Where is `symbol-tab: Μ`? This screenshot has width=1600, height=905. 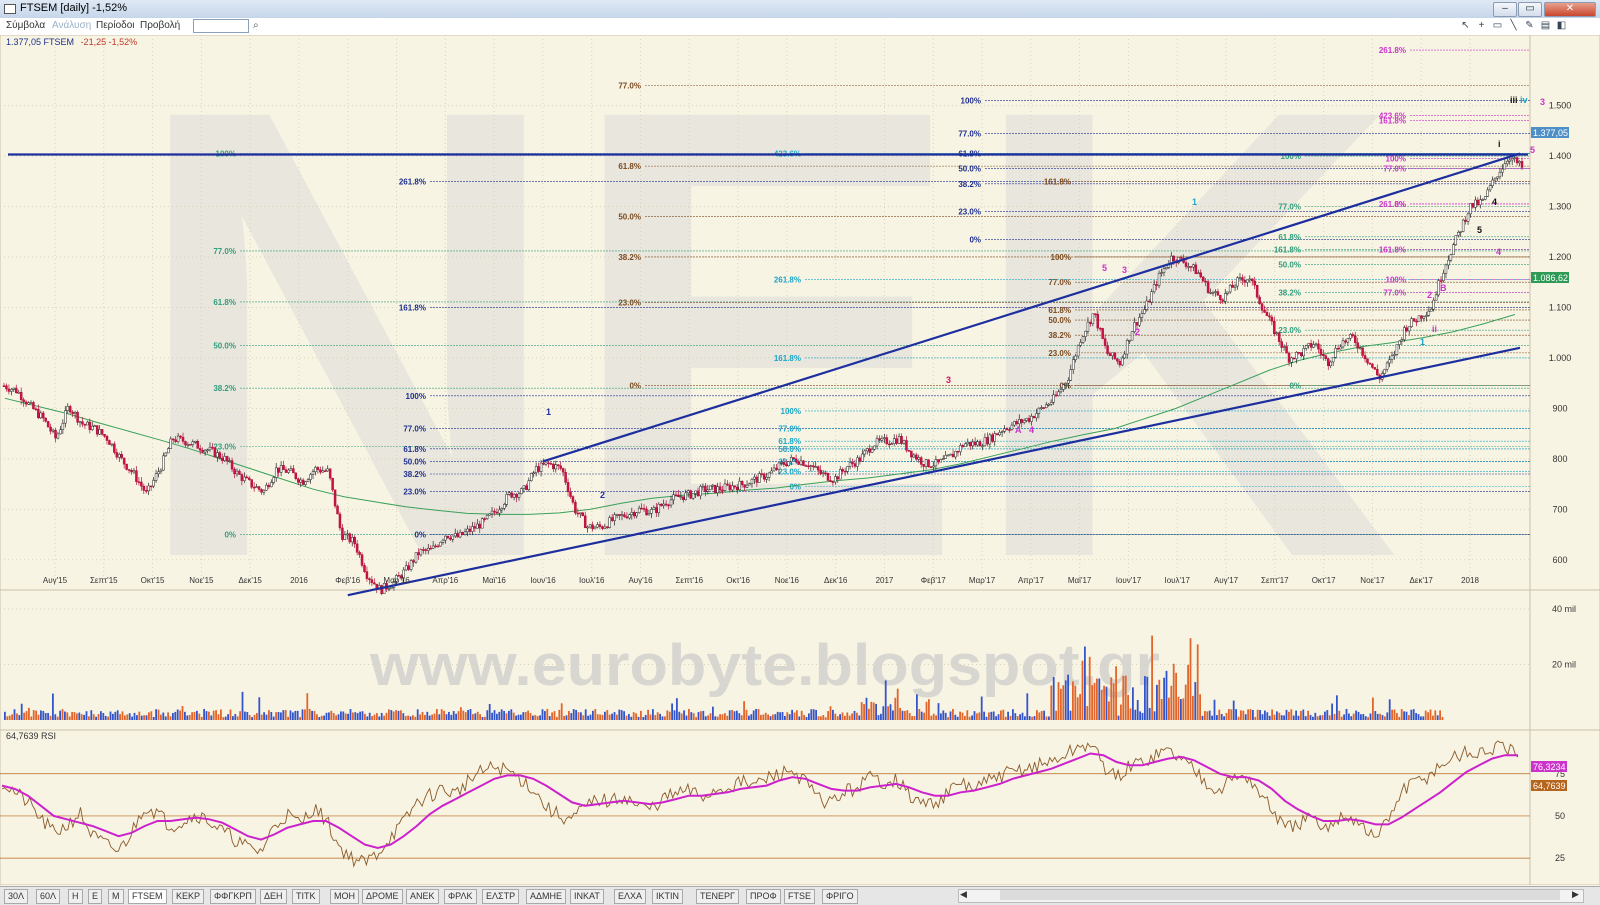
symbol-tab: Μ is located at coordinates (116, 896).